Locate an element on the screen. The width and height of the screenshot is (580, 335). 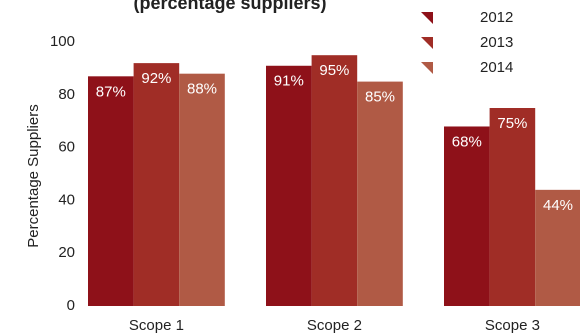
y-axis-label: Percentage Suppliers is located at coordinates (33, 175).